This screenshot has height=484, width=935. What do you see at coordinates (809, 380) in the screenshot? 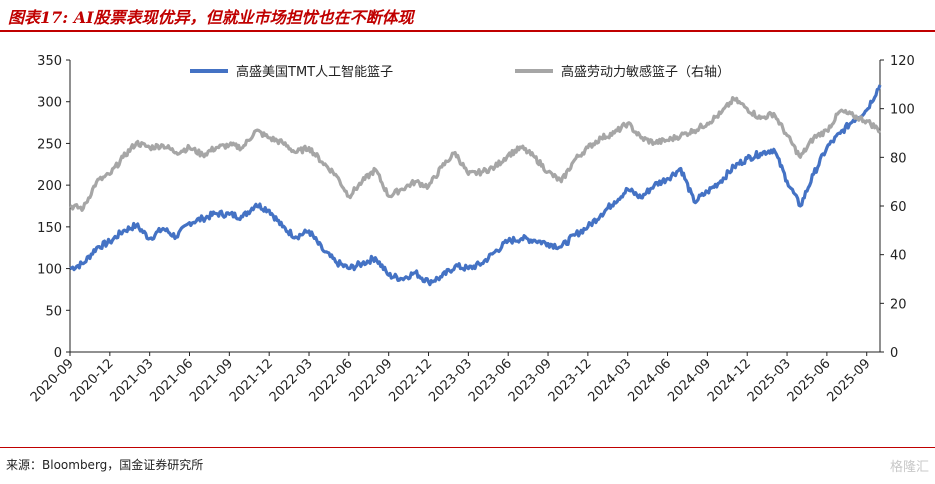
I see `x-tick-label: 2025-06` at bounding box center [809, 380].